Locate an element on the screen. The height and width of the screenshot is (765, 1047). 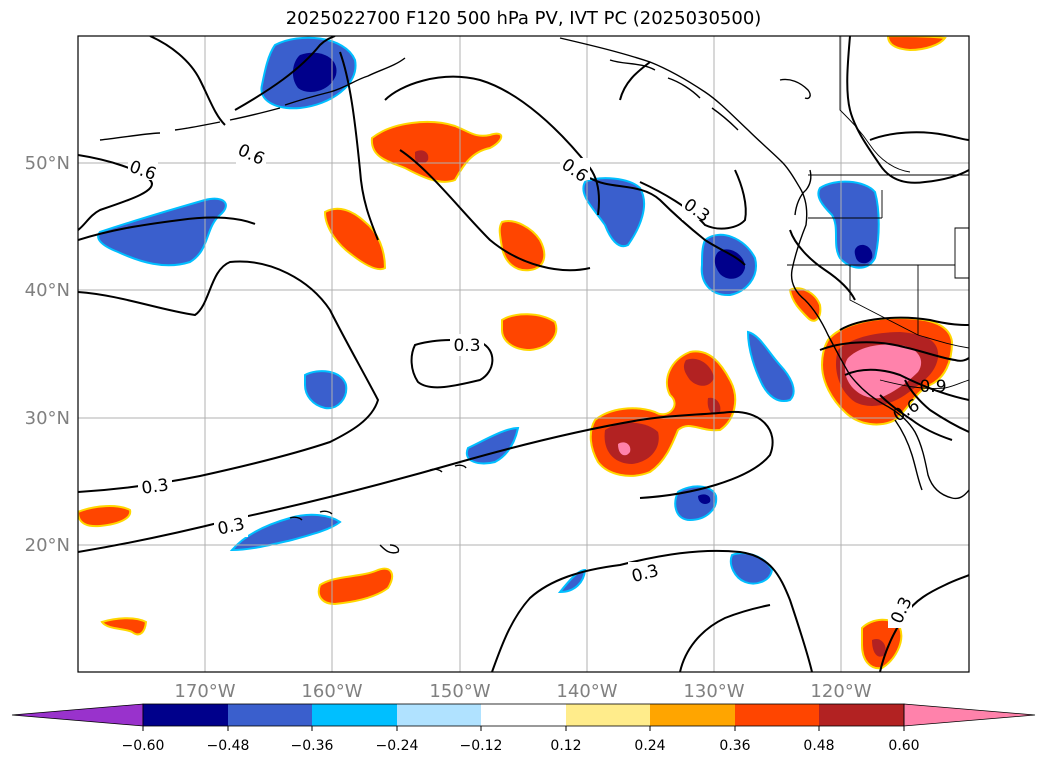
contour-label-4: 0.3 is located at coordinates (466, 346).